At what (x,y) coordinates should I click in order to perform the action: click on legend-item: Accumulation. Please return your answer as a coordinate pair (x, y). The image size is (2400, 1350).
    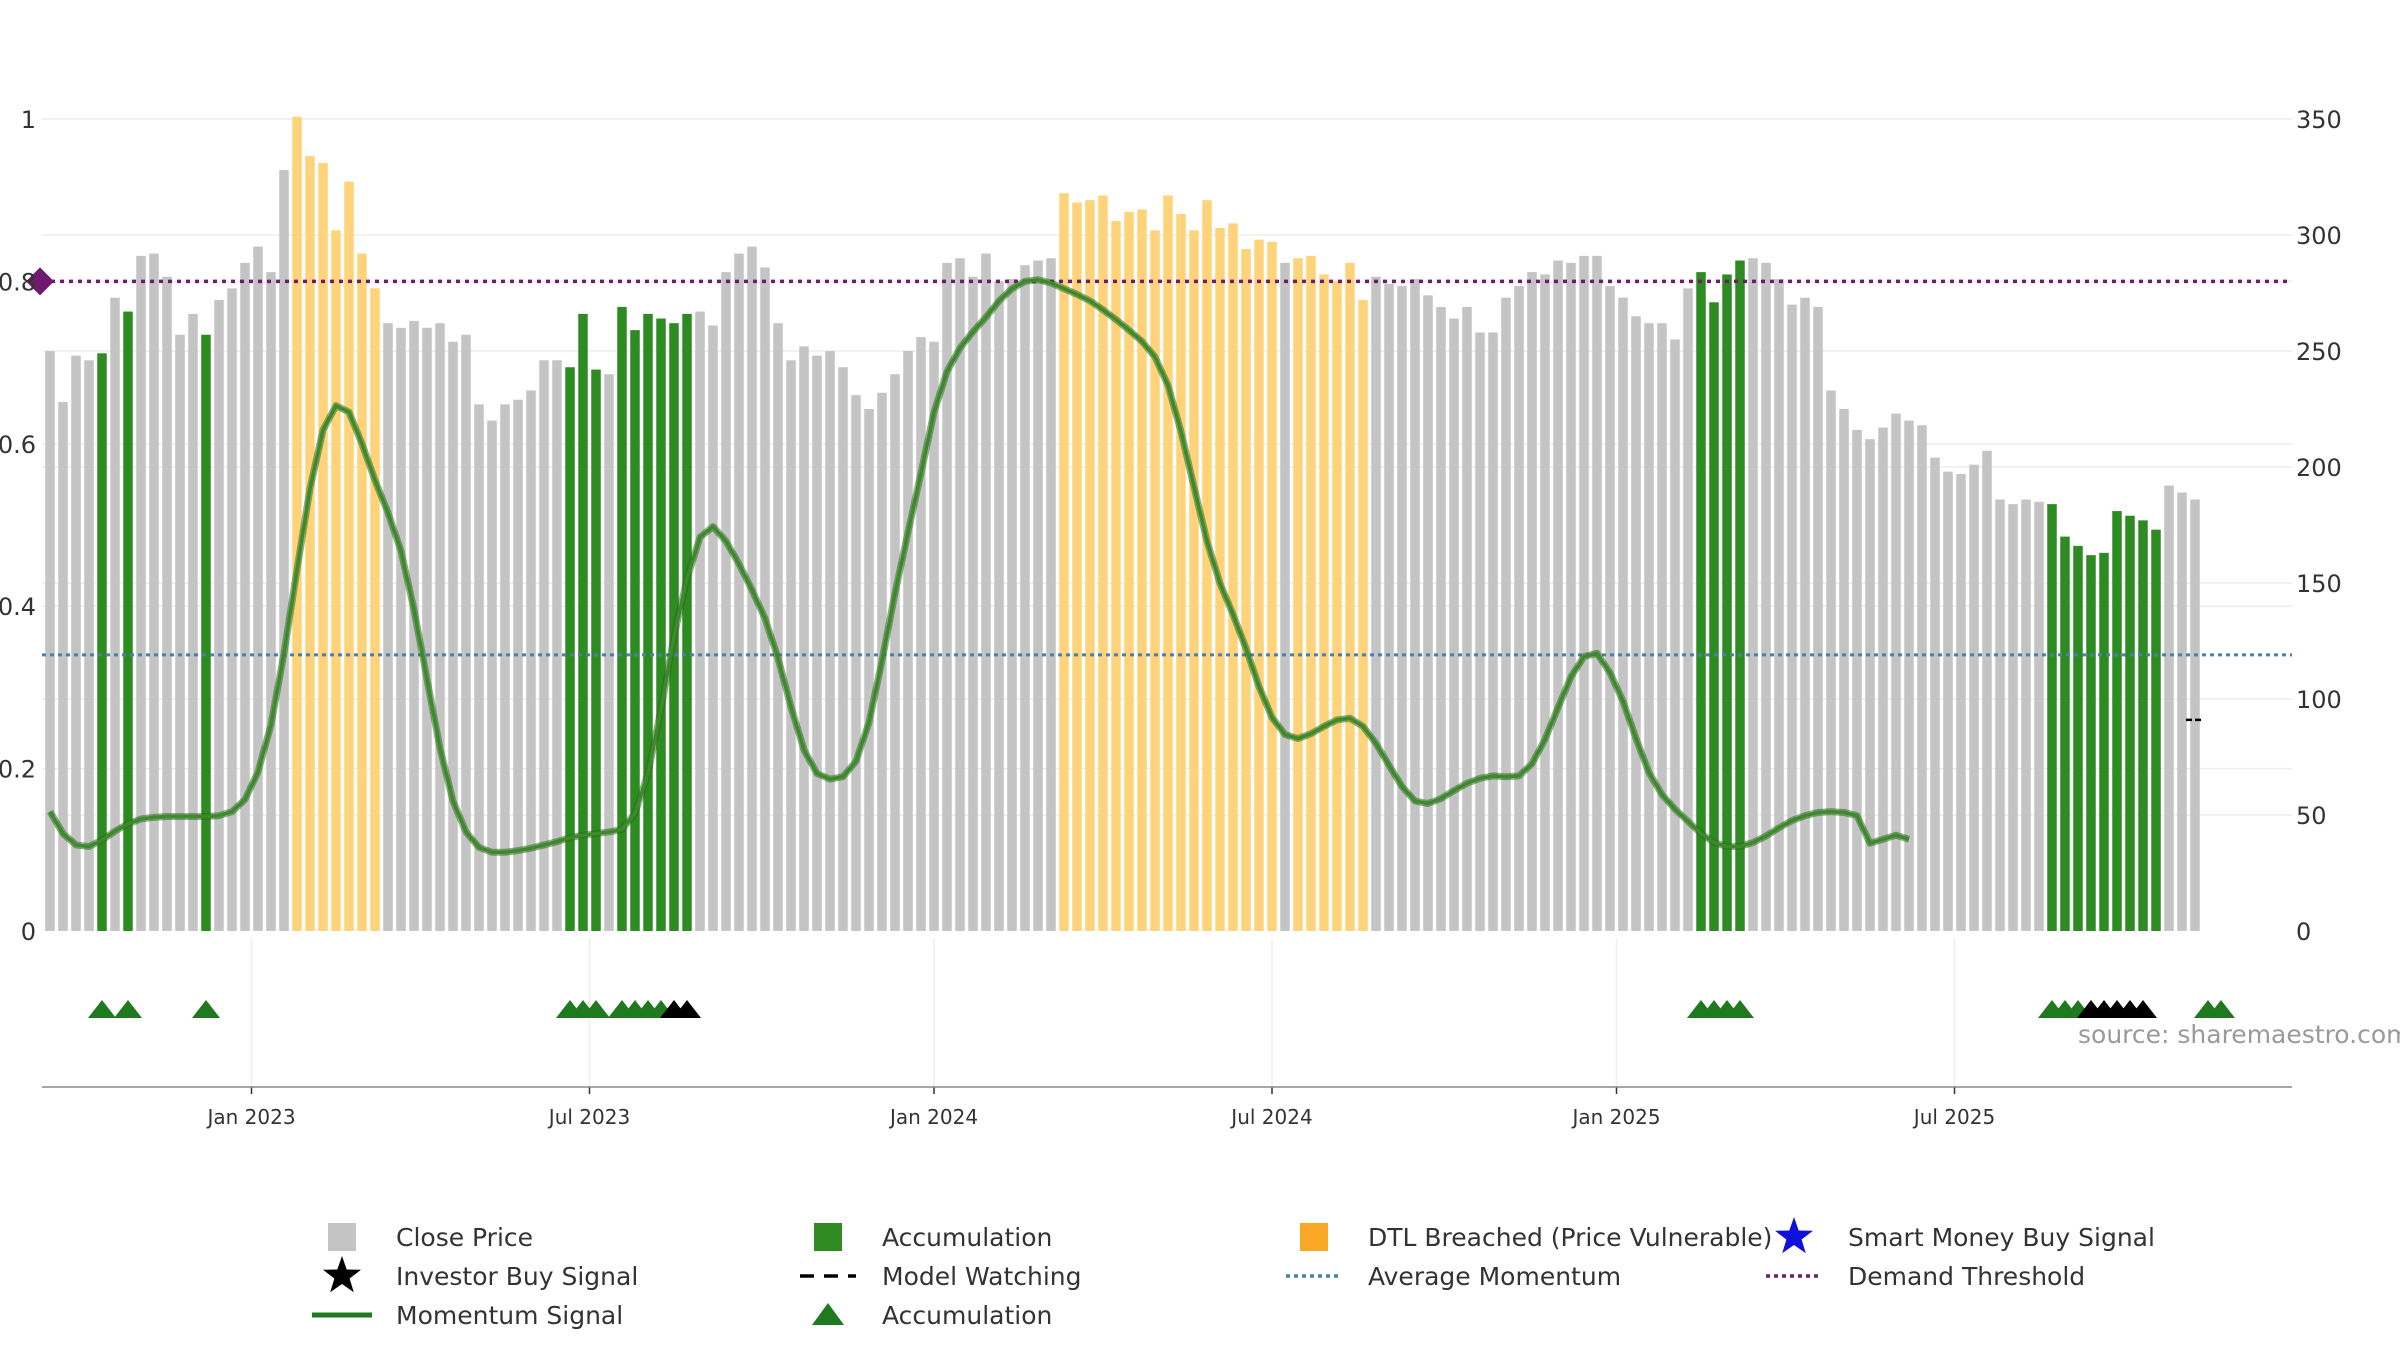
    Looking at the image, I should click on (933, 1237).